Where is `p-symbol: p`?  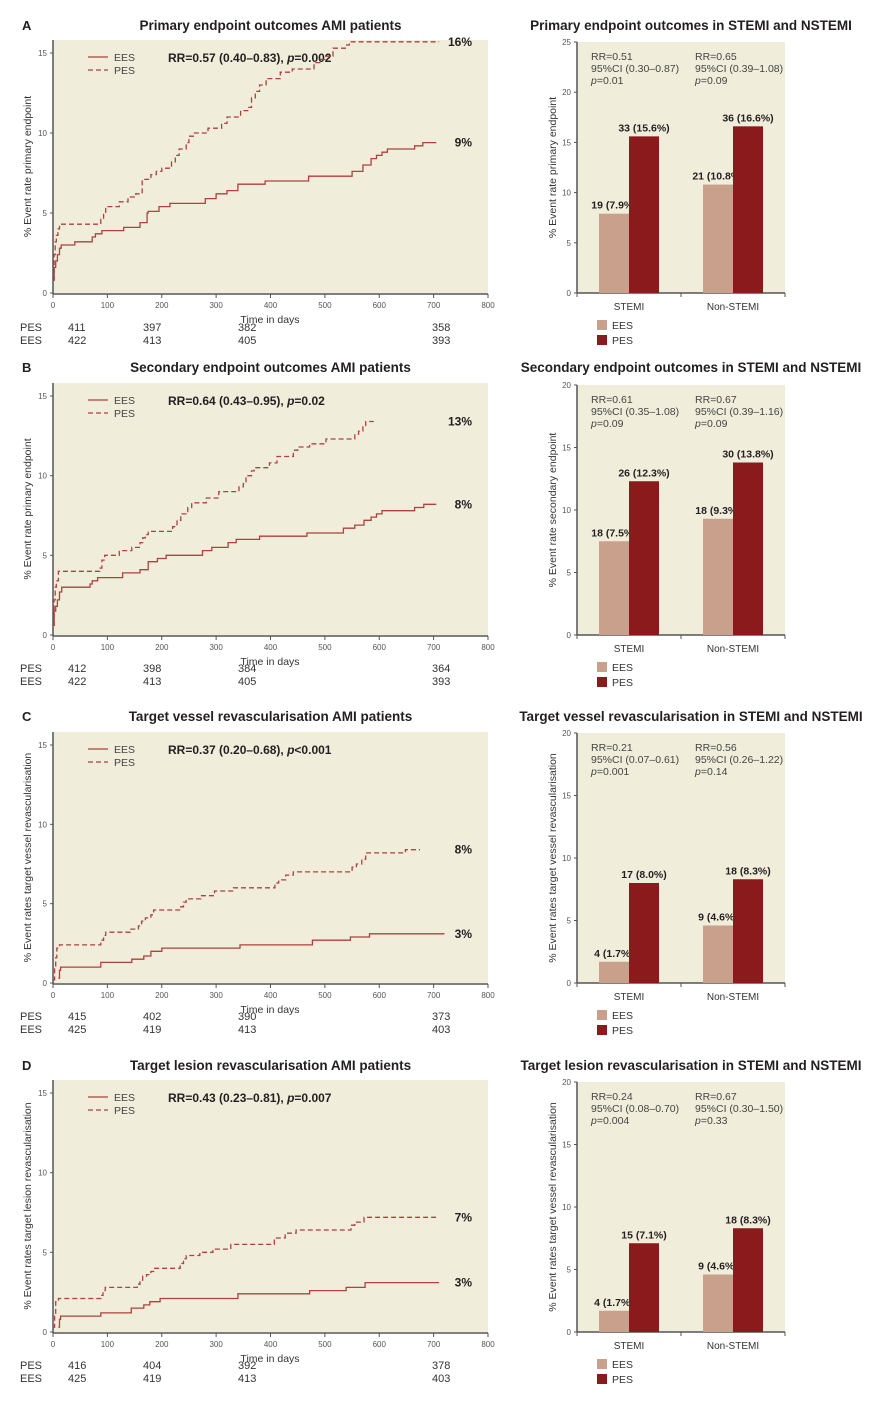 p-symbol: p is located at coordinates (593, 1121).